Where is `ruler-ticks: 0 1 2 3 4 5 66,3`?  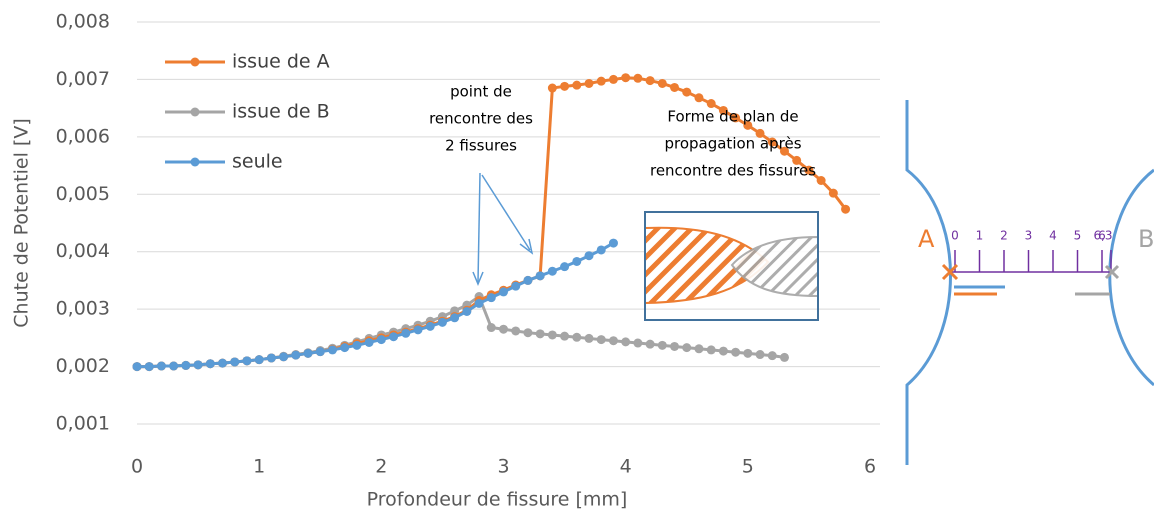
ruler-ticks: 0 1 2 3 4 5 66,3 is located at coordinates (1032, 250).